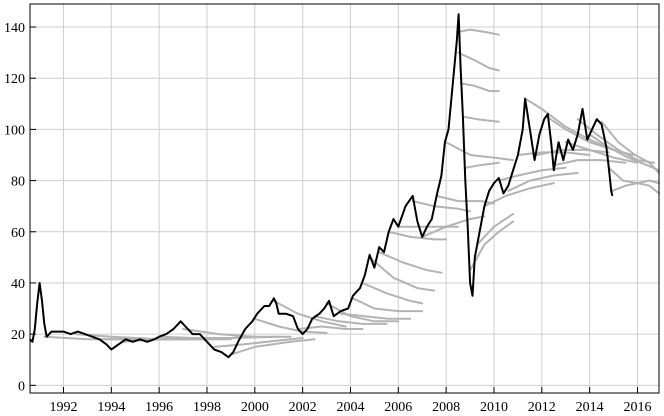 The width and height of the screenshot is (664, 416). I want to click on y-tick-label: 60, so click(18, 233).